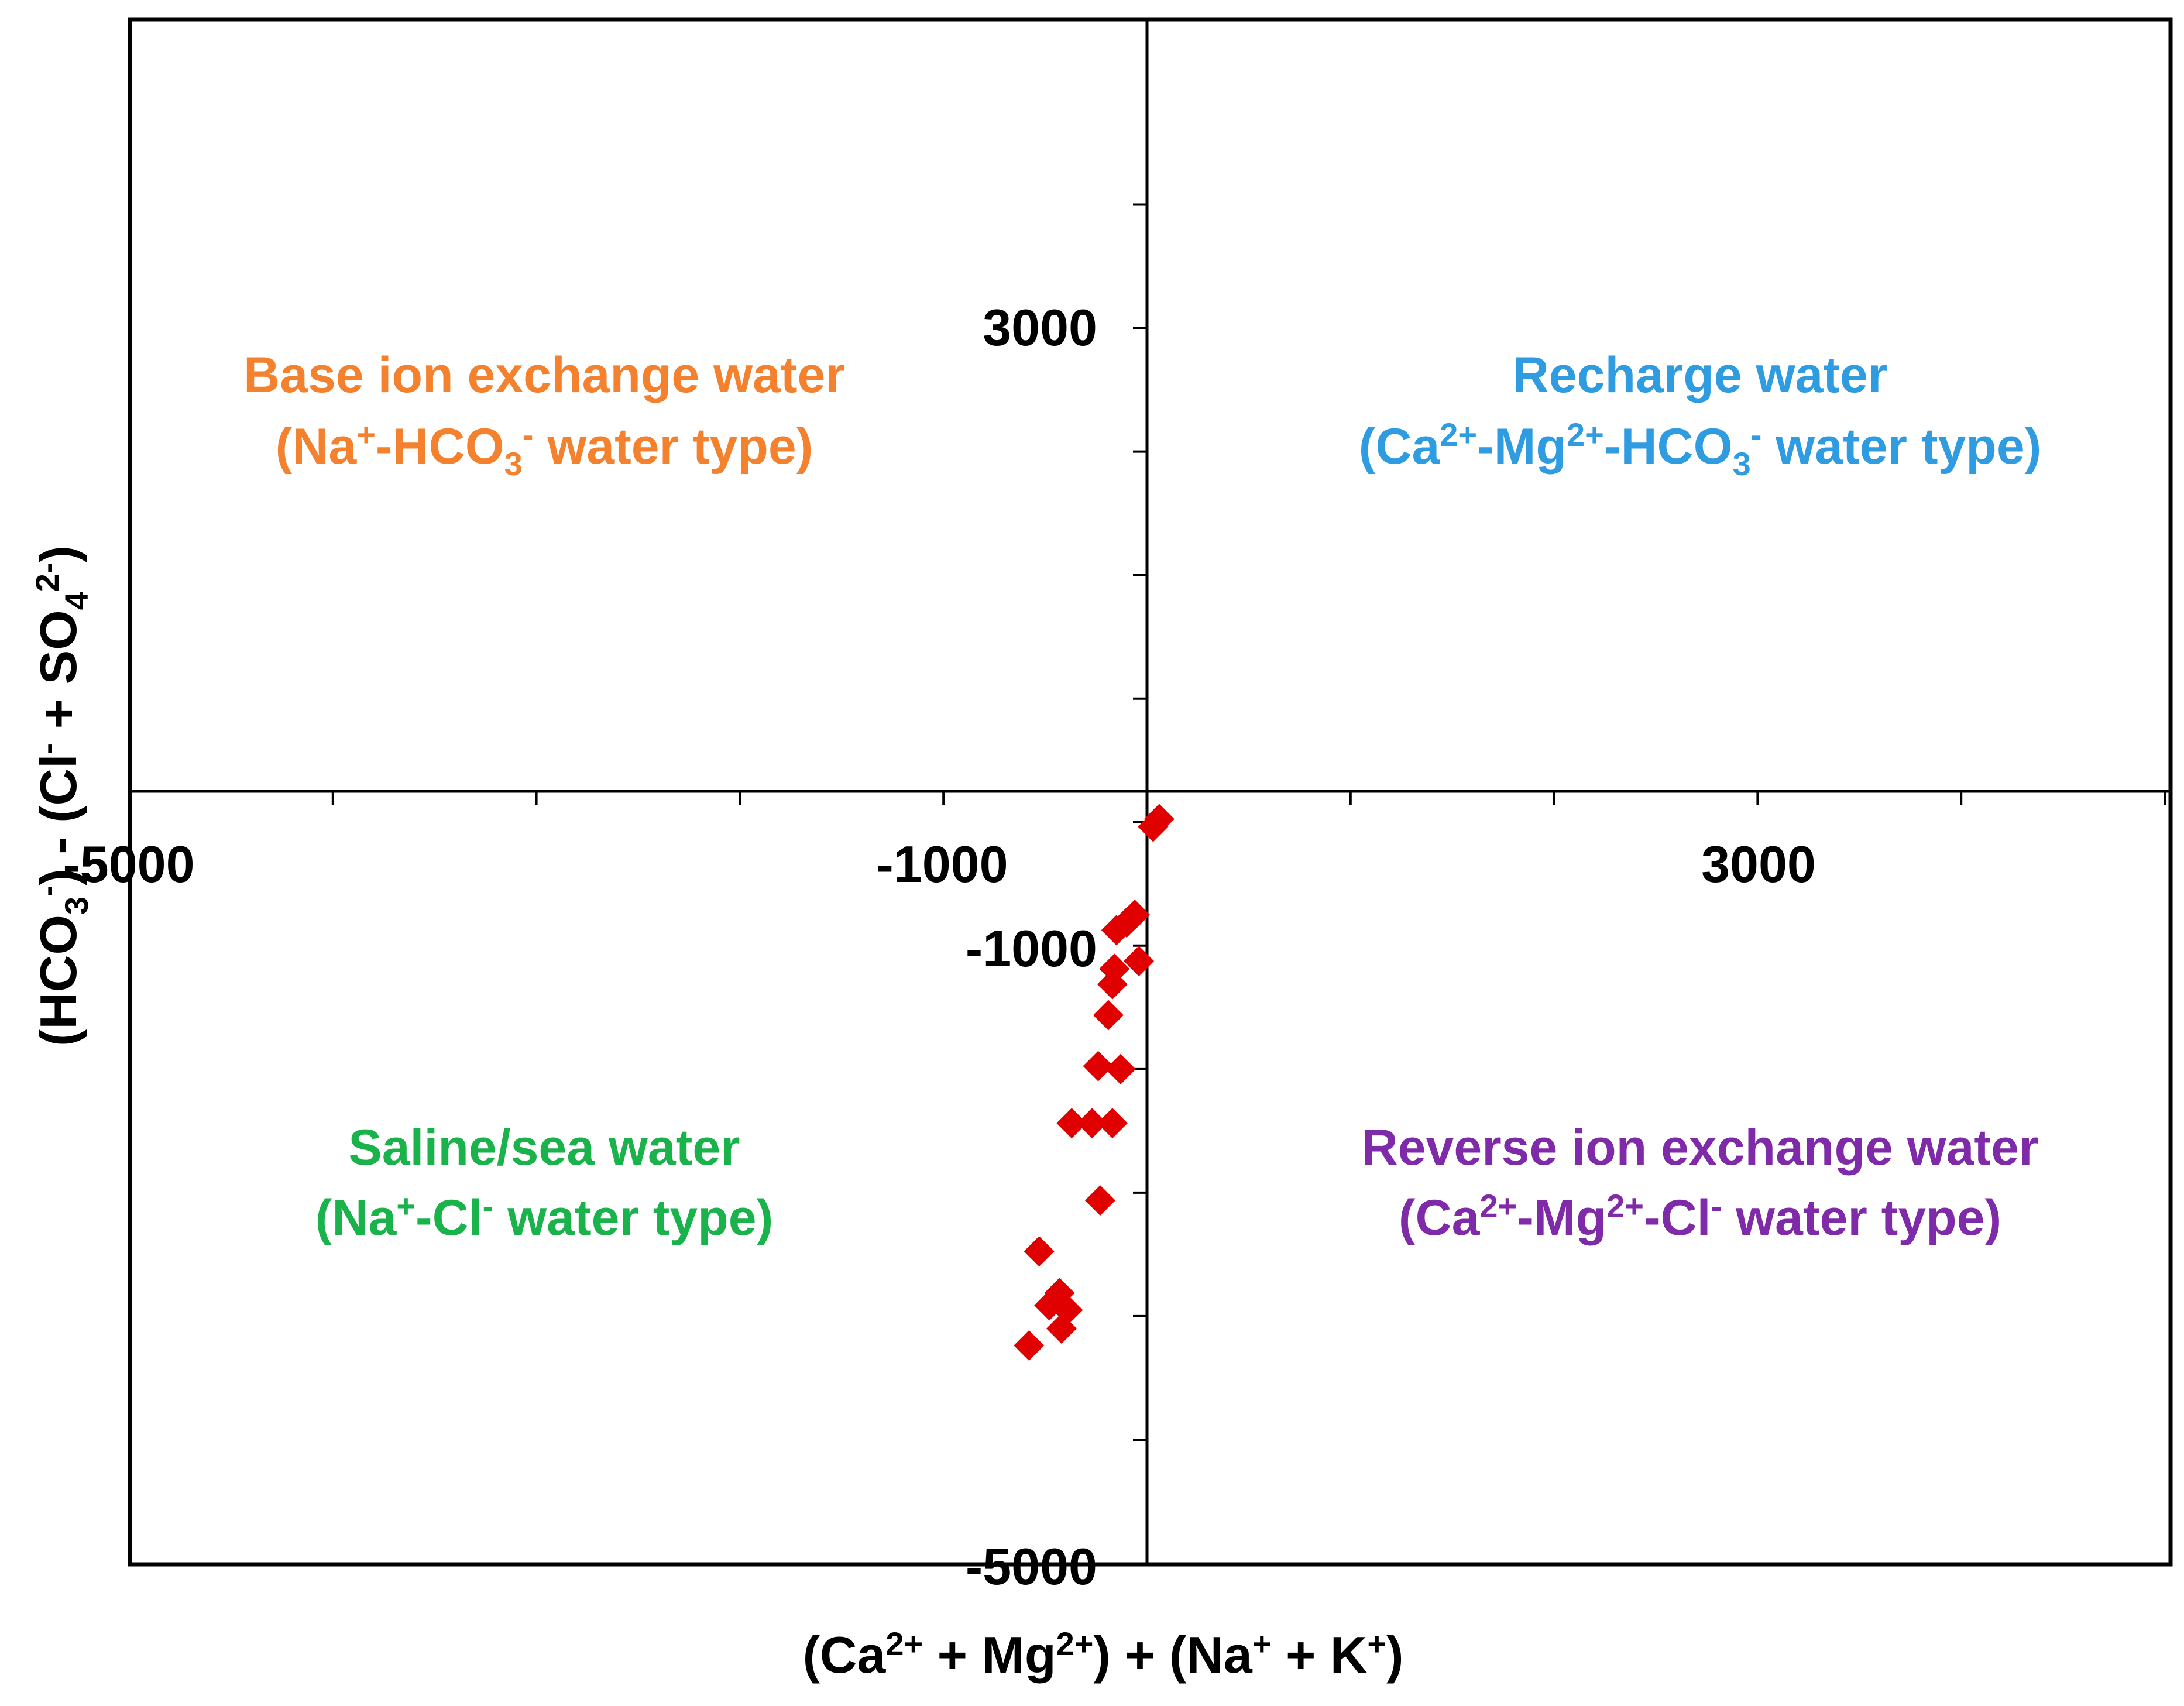 This screenshot has height=1706, width=2184. I want to click on quadrant-subtitle-base-ion-exchange: (Na+-HCO3- water type), so click(544, 449).